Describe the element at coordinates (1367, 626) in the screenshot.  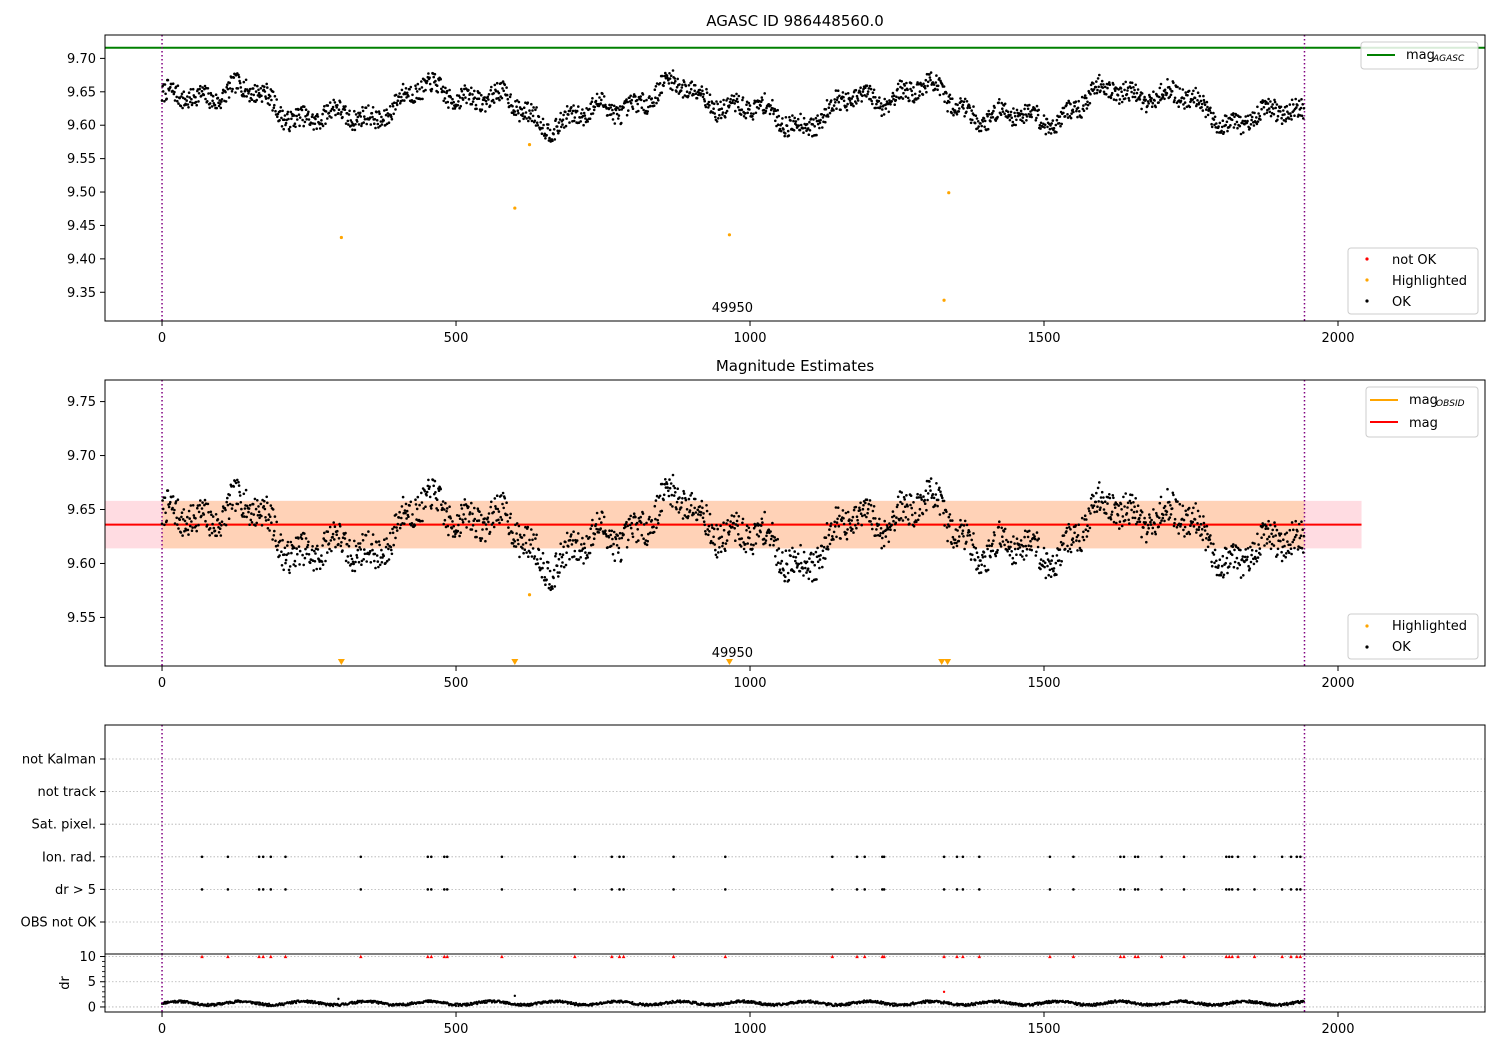
I see `legend-mid-highlighted-marker` at that location.